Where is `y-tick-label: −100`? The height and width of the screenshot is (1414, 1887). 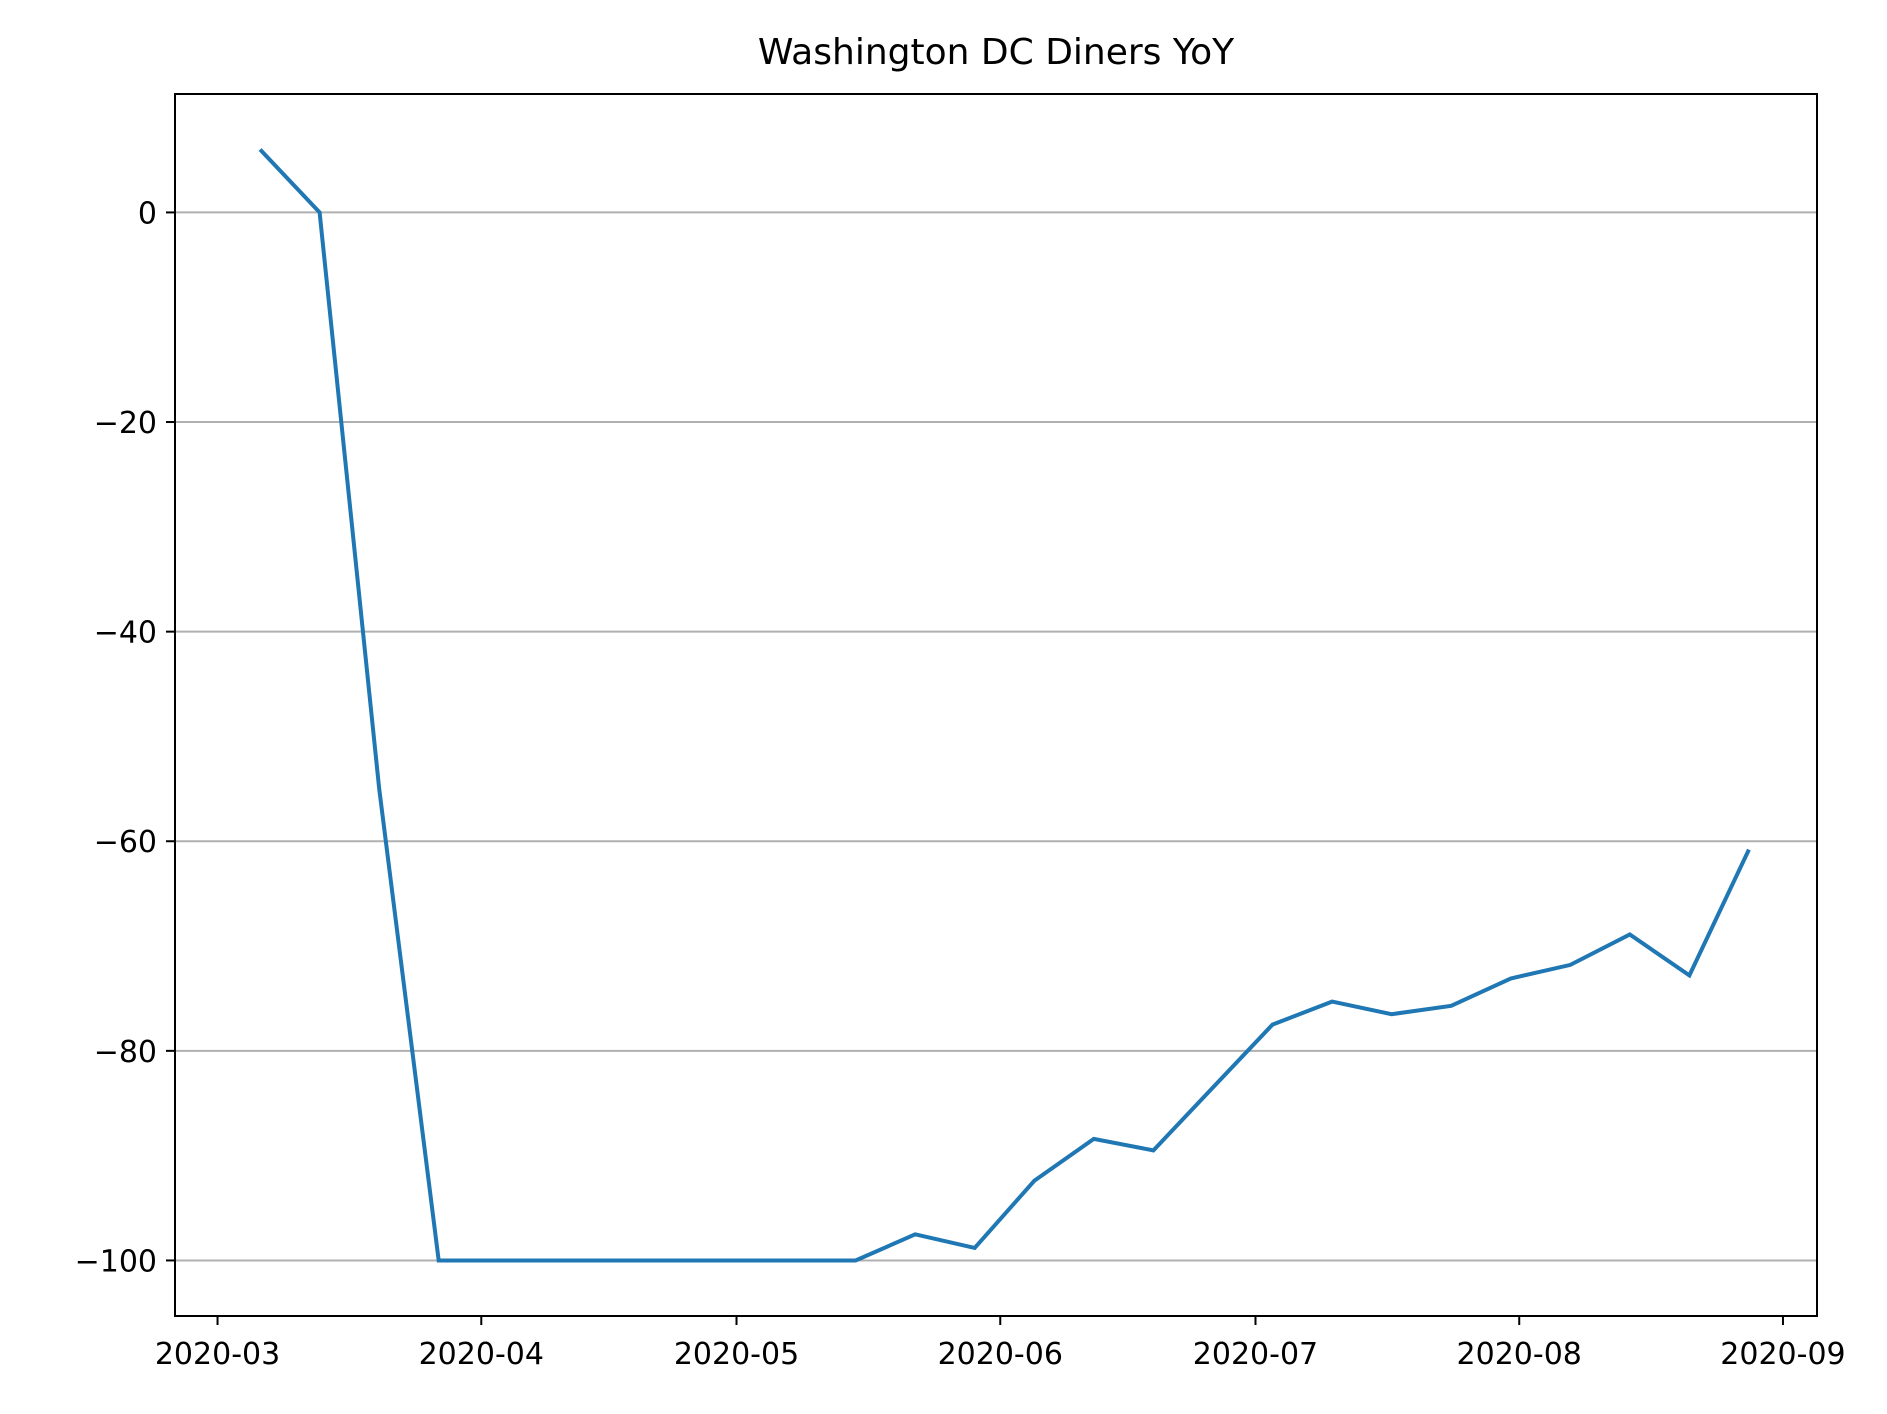 y-tick-label: −100 is located at coordinates (116, 1261).